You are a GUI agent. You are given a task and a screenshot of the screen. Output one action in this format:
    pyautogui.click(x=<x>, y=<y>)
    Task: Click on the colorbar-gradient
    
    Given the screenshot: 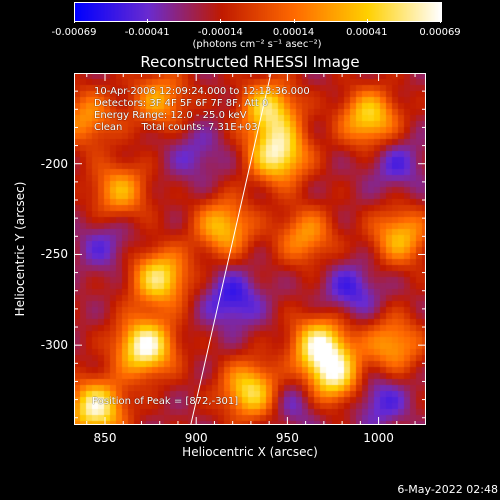 What is the action you would take?
    pyautogui.click(x=258, y=12)
    